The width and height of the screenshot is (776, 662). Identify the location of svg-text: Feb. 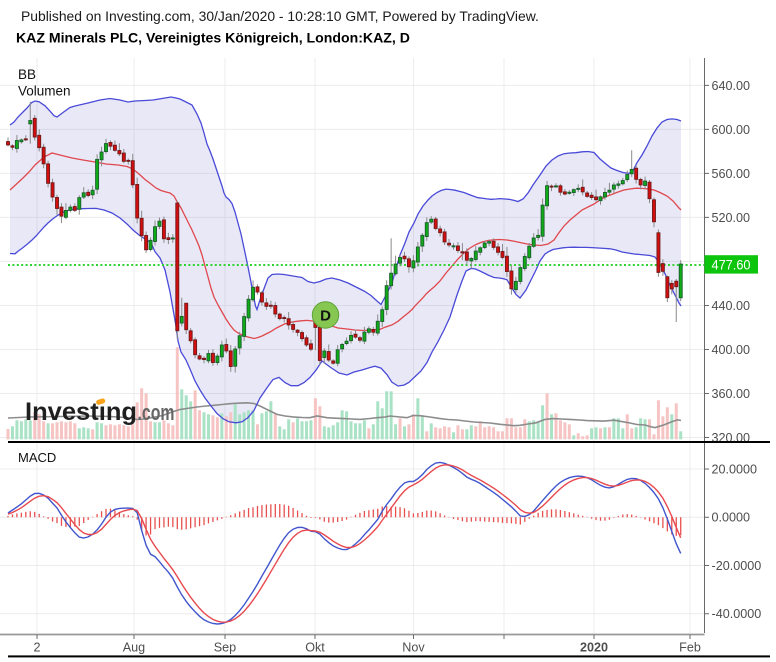
(690, 648).